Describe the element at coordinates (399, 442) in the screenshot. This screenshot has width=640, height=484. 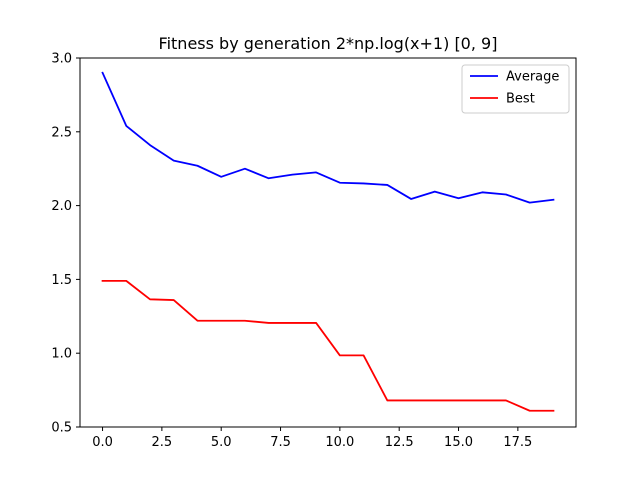
I see `x-tick-label: 12.5` at that location.